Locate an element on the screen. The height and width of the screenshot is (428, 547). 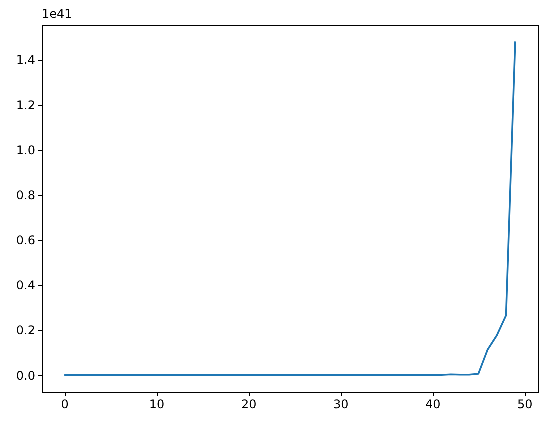
y-tick-label: 0.2 is located at coordinates (26, 331).